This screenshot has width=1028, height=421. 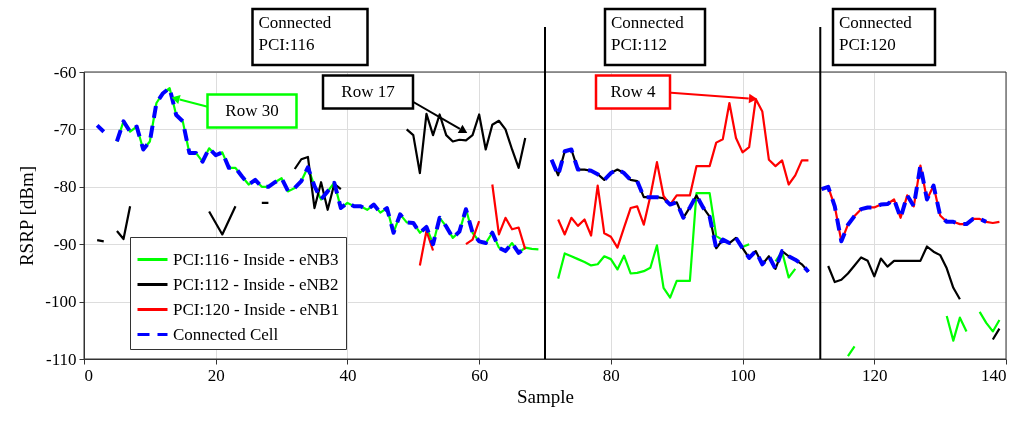 I want to click on y-tick-label: -110, so click(x=61, y=359).